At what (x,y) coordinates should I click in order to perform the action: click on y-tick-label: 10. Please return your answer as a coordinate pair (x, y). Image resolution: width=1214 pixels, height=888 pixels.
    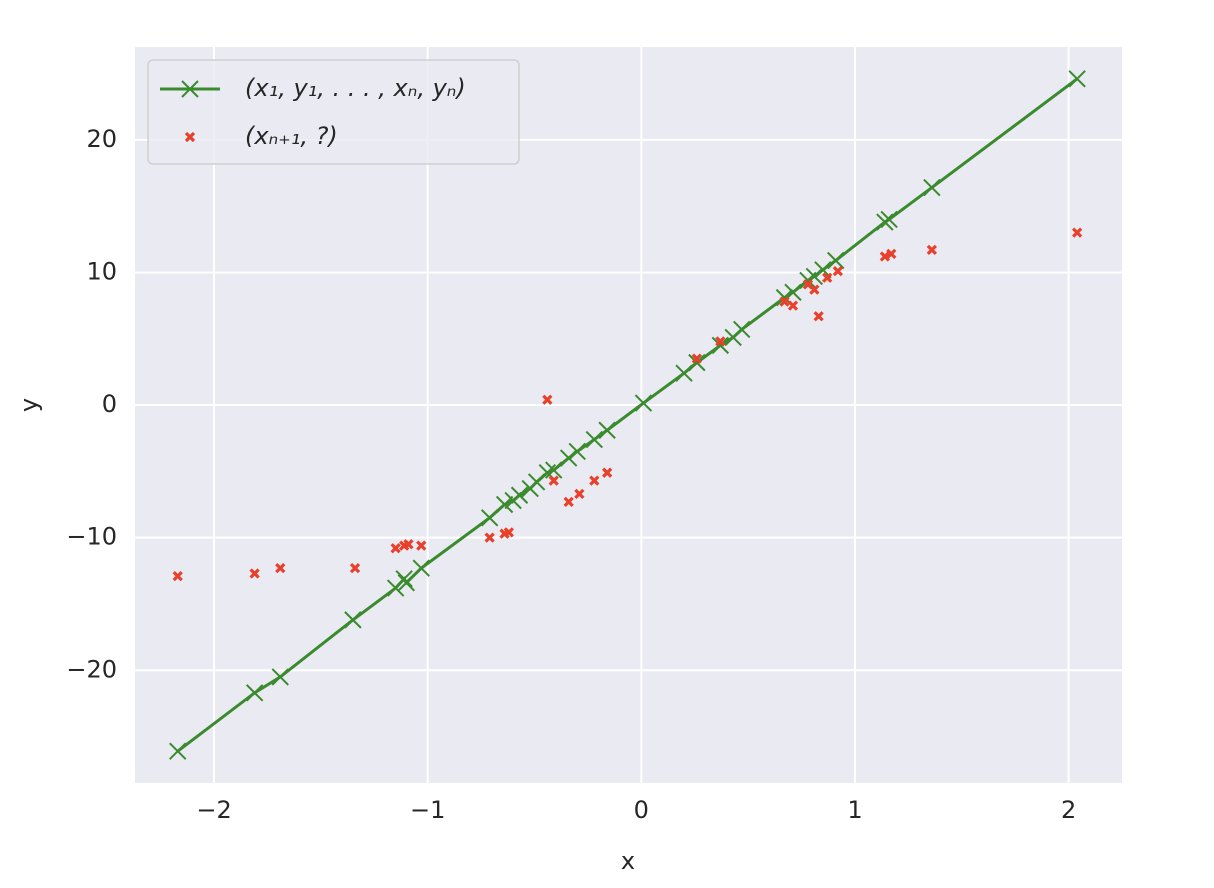
    Looking at the image, I should click on (101, 271).